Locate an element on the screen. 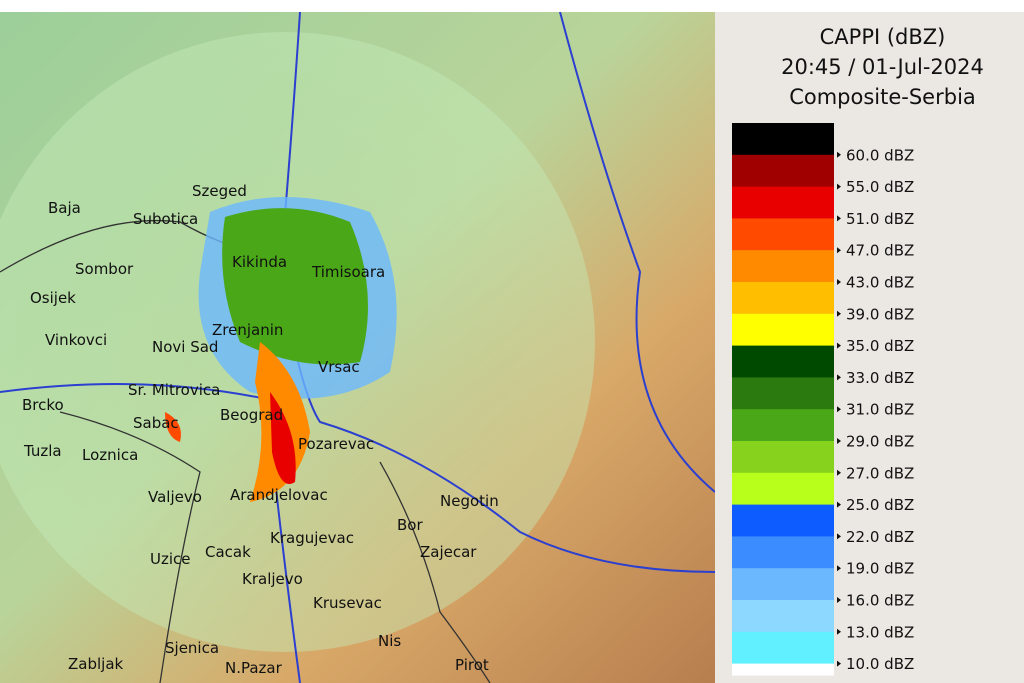 The height and width of the screenshot is (683, 1024). city-label: Brcko is located at coordinates (43, 405).